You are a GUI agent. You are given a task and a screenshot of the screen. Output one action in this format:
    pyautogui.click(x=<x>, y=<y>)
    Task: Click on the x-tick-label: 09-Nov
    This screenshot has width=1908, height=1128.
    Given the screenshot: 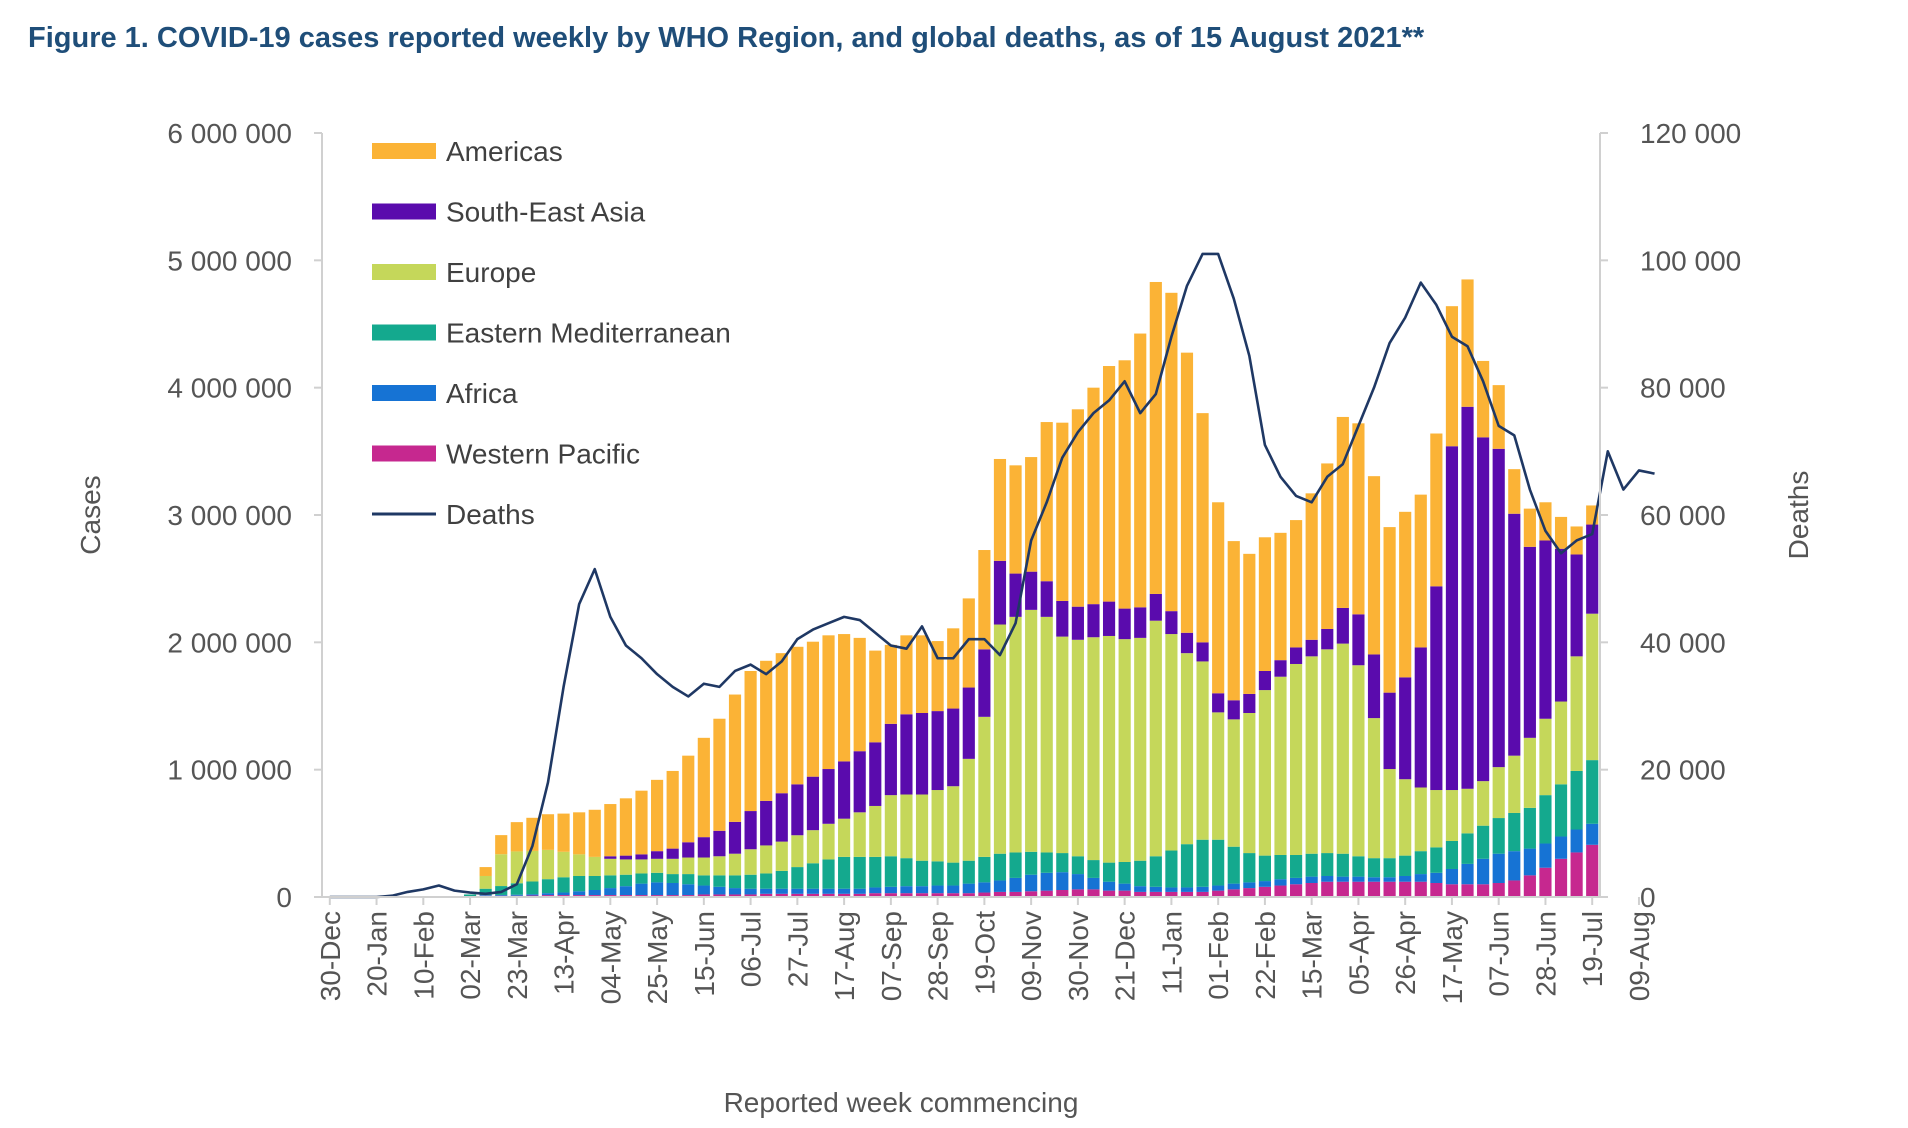 What is the action you would take?
    pyautogui.click(x=1031, y=956)
    